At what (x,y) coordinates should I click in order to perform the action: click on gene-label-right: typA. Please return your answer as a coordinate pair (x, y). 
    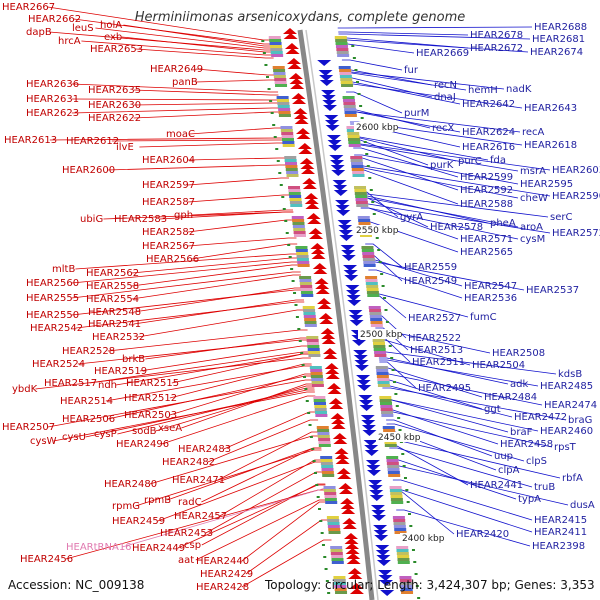
    Looking at the image, I should click on (529, 499).